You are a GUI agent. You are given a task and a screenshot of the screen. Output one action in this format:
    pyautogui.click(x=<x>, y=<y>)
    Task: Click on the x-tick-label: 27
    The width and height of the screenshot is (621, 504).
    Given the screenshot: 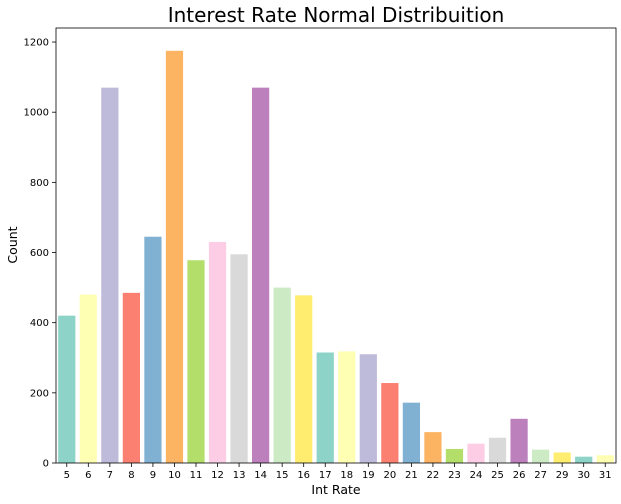 What is the action you would take?
    pyautogui.click(x=540, y=475)
    